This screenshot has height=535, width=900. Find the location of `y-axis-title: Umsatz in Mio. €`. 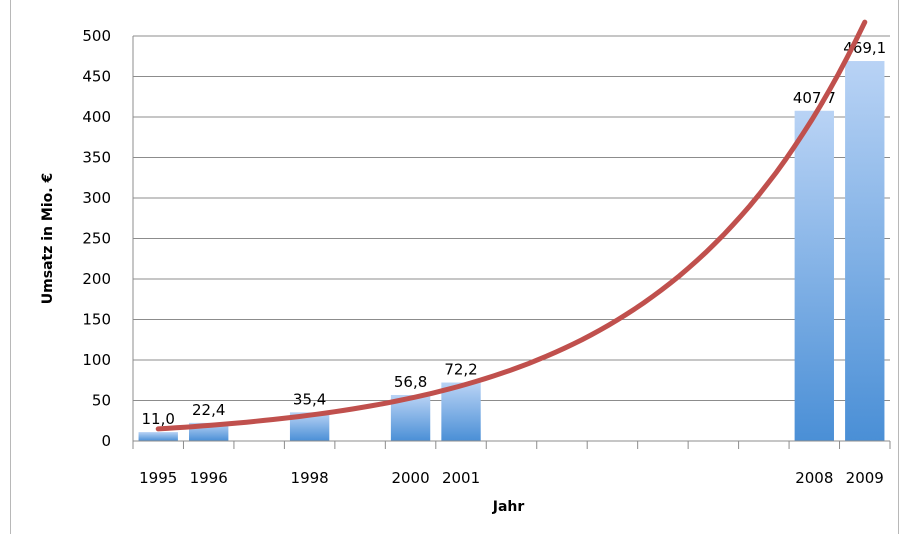

y-axis-title: Umsatz in Mio. € is located at coordinates (48, 238).